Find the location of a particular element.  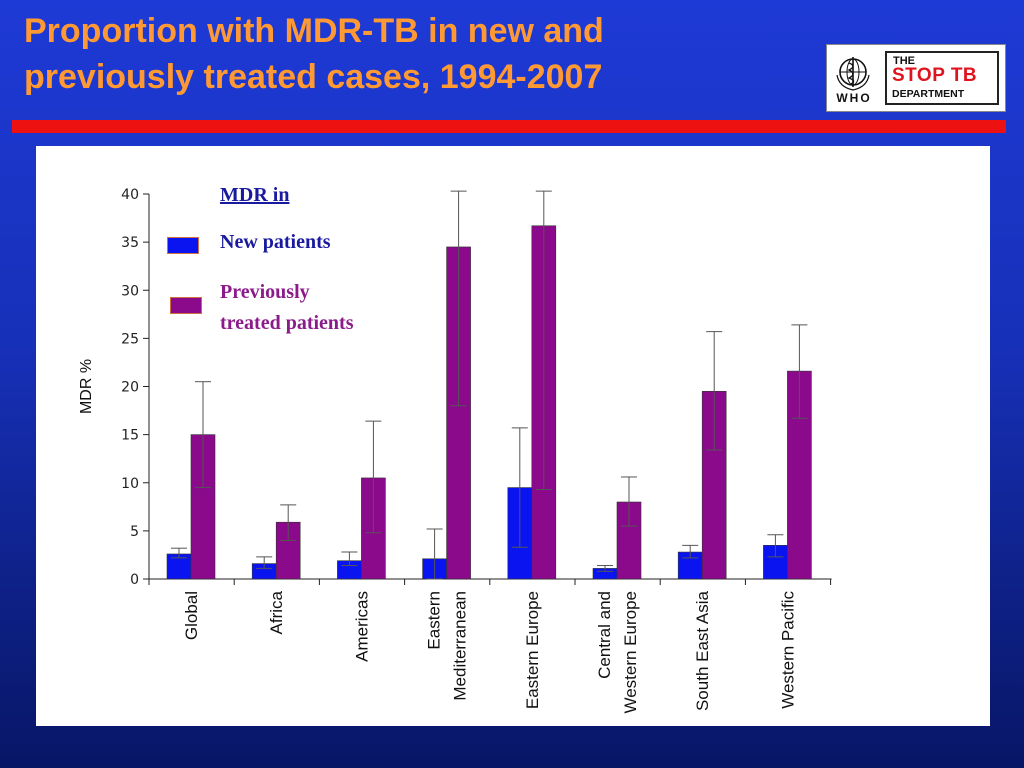

legend-swatch-previous is located at coordinates (186, 305).